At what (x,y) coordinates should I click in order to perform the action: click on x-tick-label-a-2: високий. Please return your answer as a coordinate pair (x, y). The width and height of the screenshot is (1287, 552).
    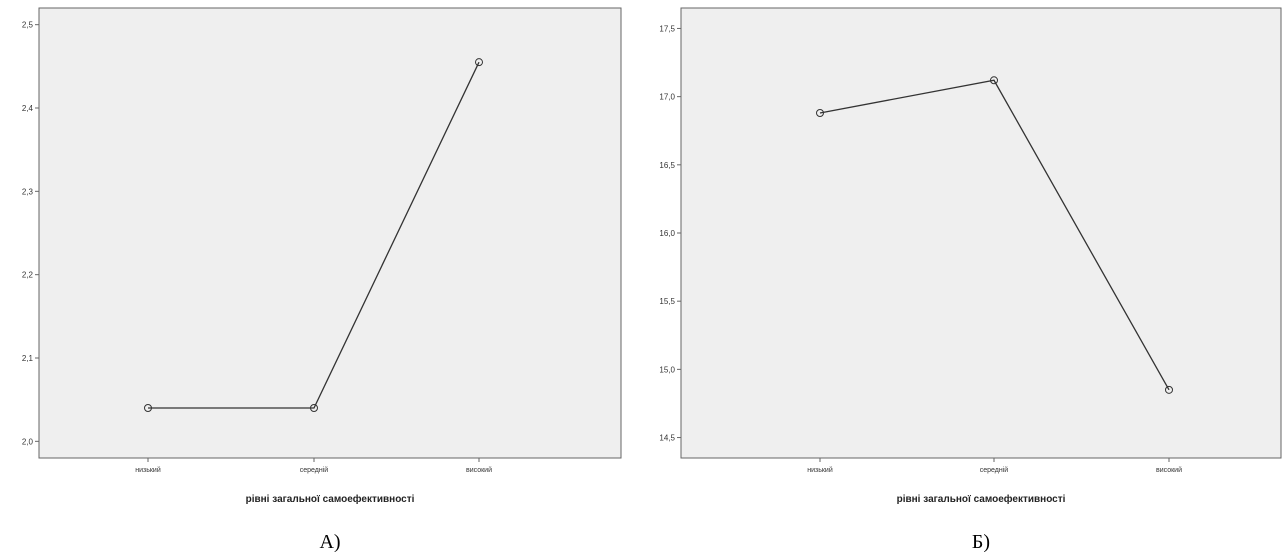
    Looking at the image, I should click on (479, 470).